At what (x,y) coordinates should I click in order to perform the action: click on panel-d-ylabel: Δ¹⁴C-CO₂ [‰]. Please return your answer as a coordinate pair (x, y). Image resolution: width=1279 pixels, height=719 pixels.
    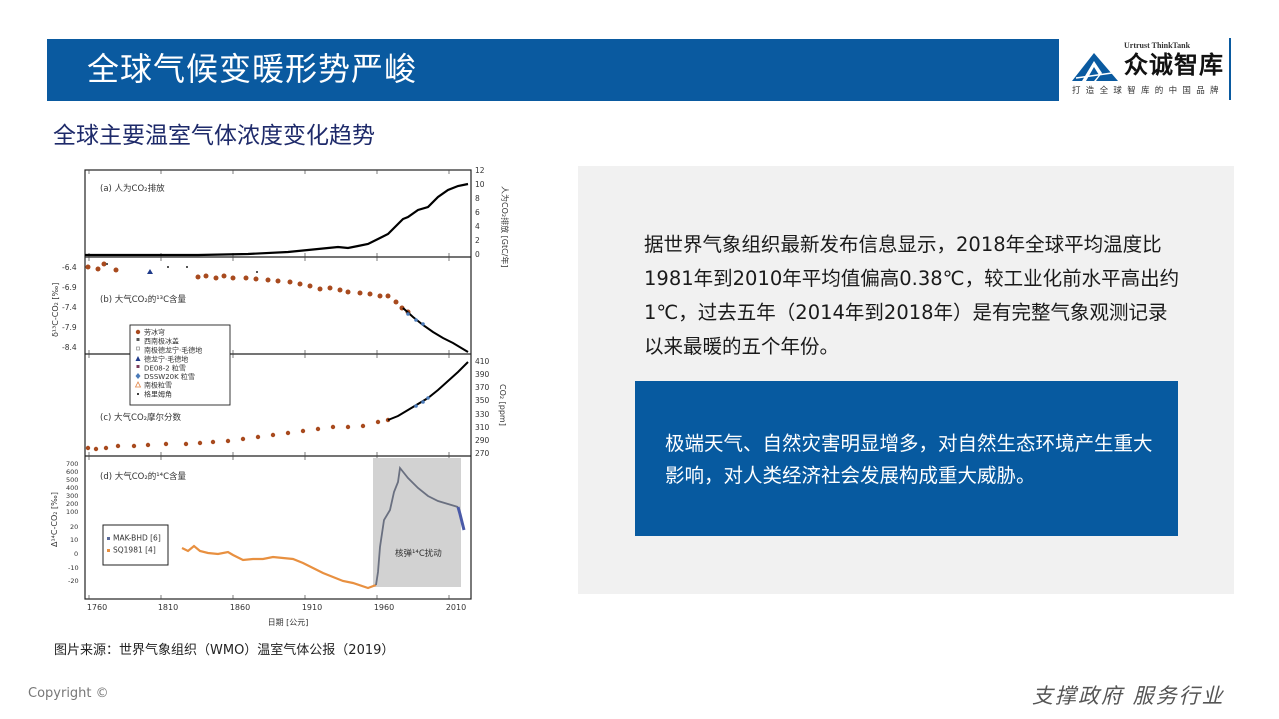
    Looking at the image, I should click on (54, 519).